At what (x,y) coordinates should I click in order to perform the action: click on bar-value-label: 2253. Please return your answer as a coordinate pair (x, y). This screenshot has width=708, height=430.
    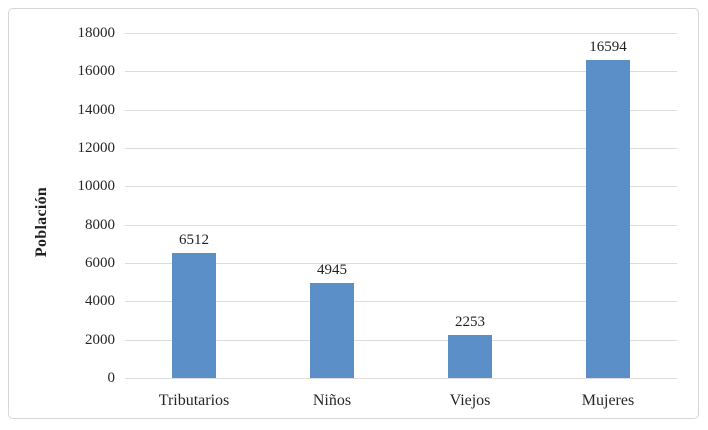
    Looking at the image, I should click on (470, 322).